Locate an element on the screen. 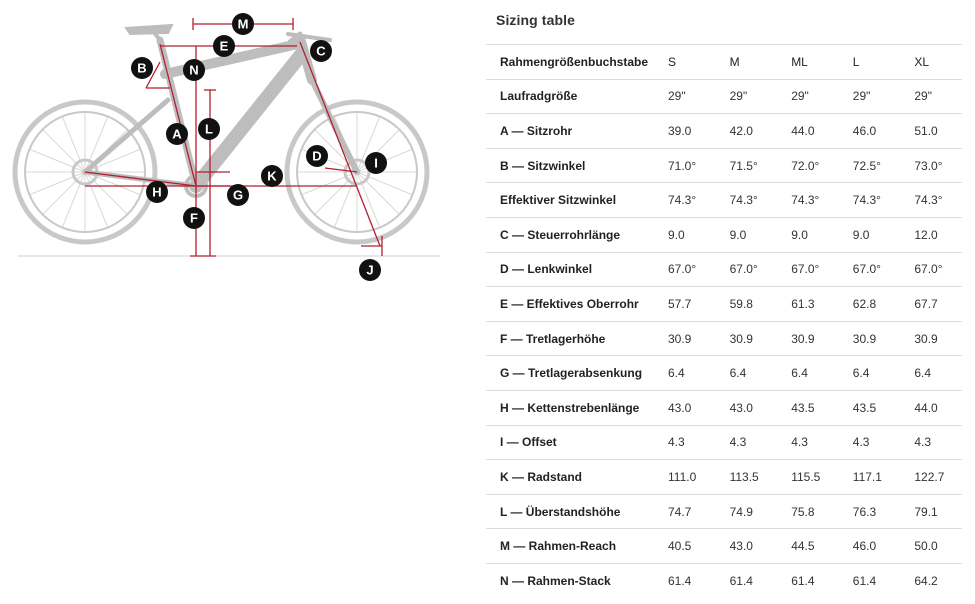 The height and width of the screenshot is (604, 975). table-cell: 117.1 is located at coordinates (869, 477).